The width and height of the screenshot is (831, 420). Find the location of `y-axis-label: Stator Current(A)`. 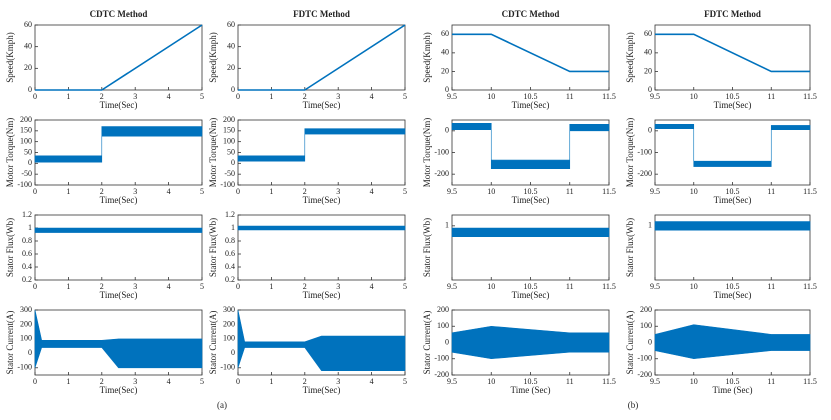

y-axis-label: Stator Current(A) is located at coordinates (213, 343).